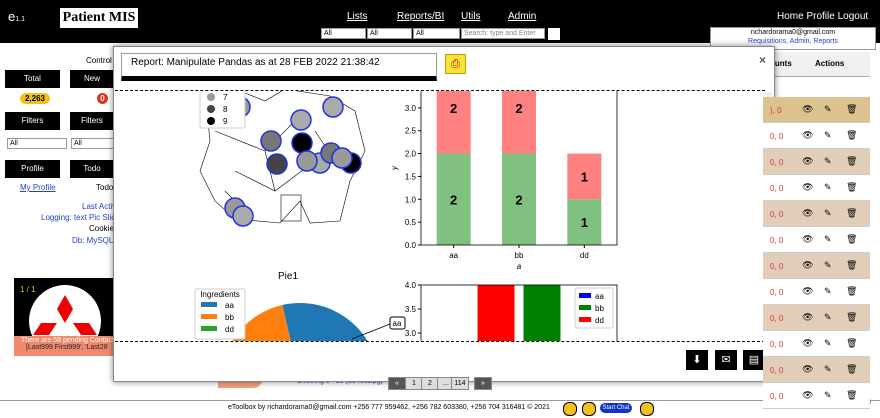  What do you see at coordinates (754, 360) in the screenshot?
I see `pdf-button: ▤` at bounding box center [754, 360].